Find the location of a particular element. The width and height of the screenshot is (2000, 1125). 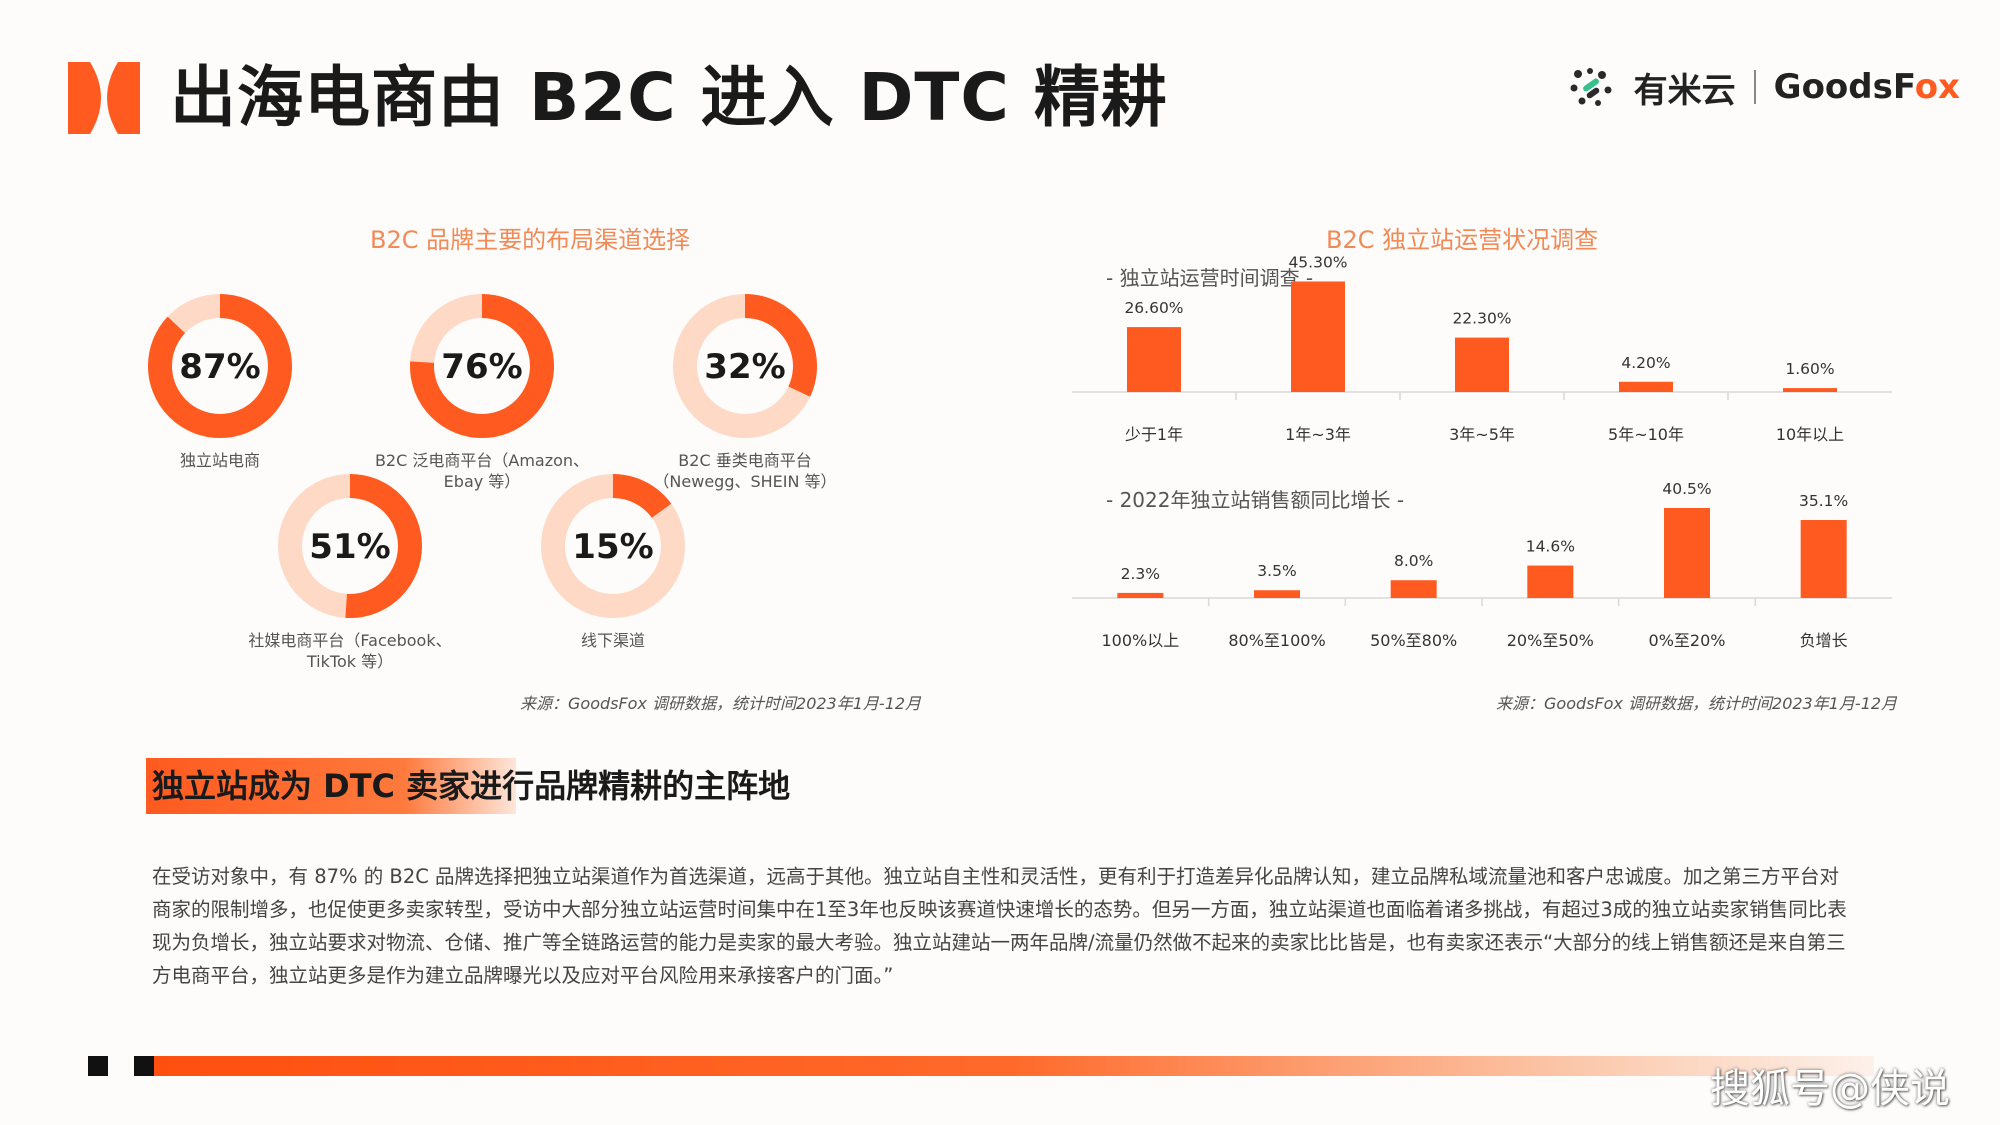

bar-category-label: 少于1年 is located at coordinates (1154, 434).